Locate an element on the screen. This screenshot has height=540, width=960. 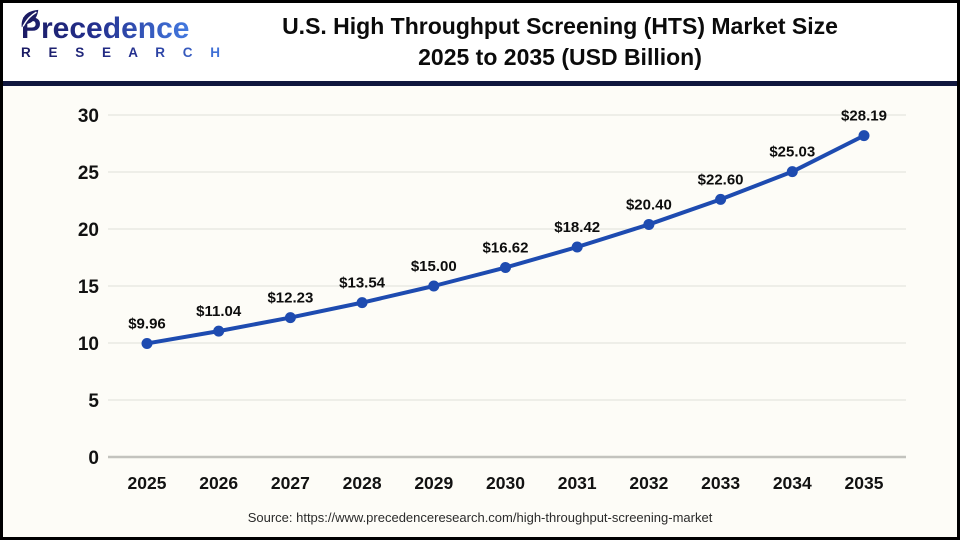
data-point-label: $9.96 is located at coordinates (147, 323).